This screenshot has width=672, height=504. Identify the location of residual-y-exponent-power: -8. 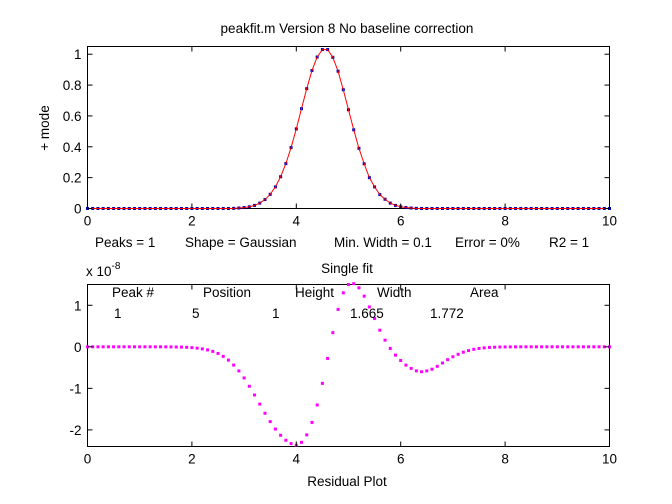
(116, 266).